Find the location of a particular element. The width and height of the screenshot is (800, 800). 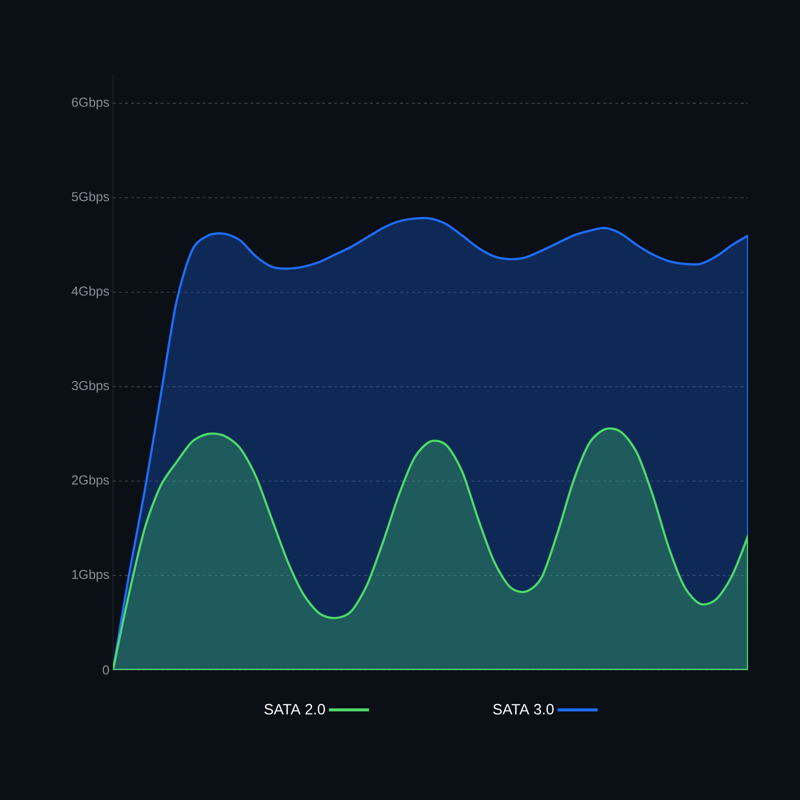

legend-label: SATA 2.0 is located at coordinates (294, 709).